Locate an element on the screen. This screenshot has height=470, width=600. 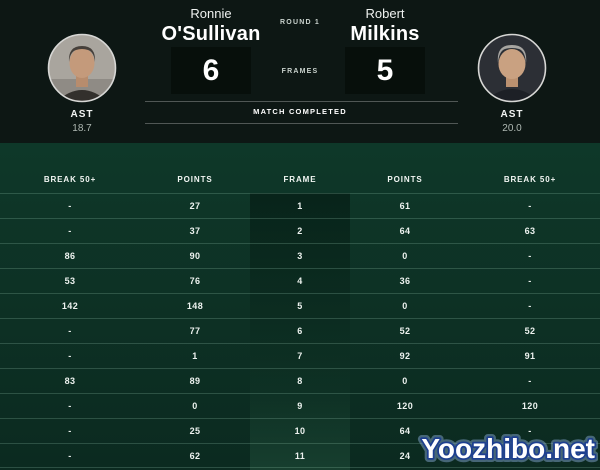
cell-points-left: 62 is located at coordinates (195, 455).